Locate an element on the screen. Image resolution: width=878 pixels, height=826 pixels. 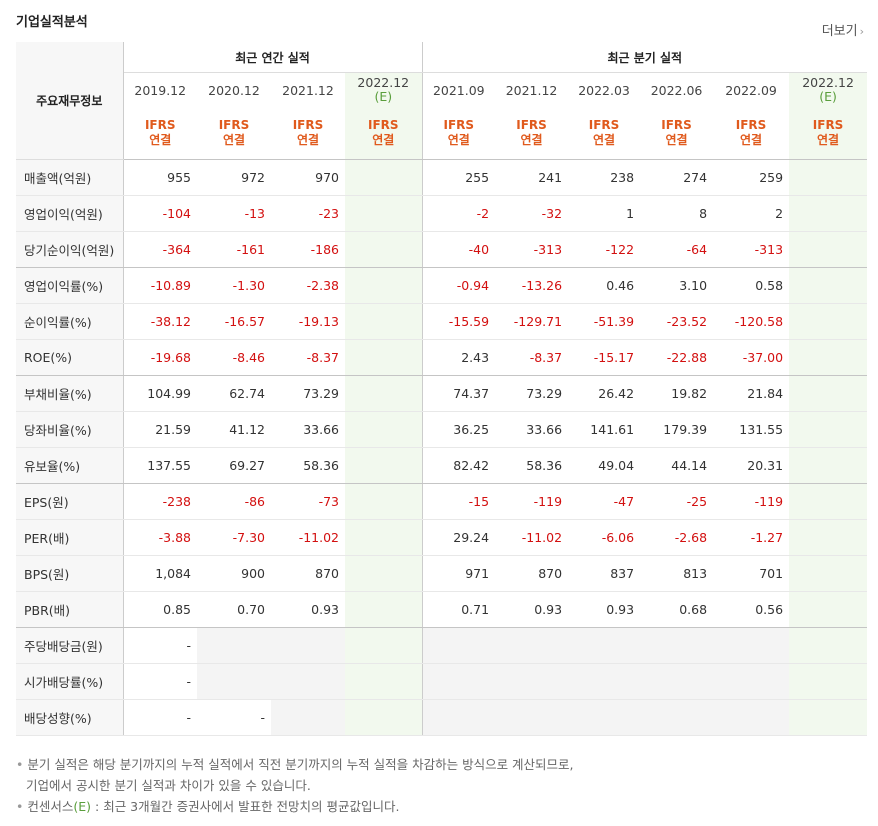
row-label: 주당배당금(원) is located at coordinates (70, 645).